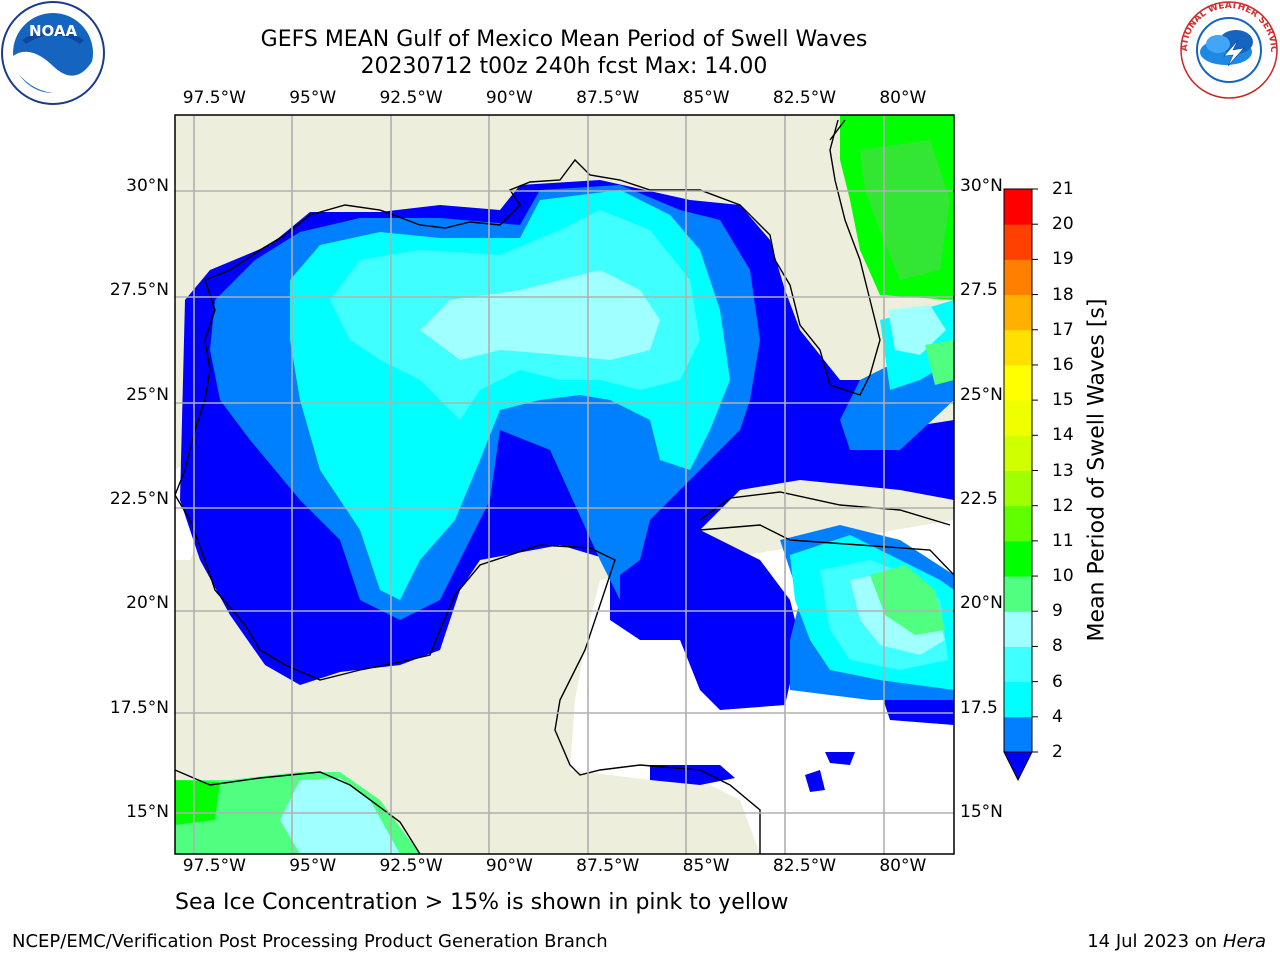  I want to click on colorbar-tick-label: 11, so click(1063, 540).